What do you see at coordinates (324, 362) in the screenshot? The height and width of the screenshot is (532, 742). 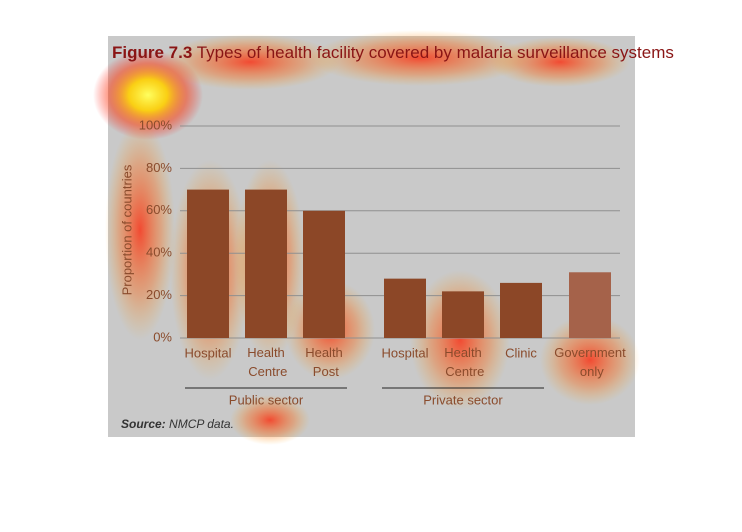 I see `x-tick-label: Health Post` at bounding box center [324, 362].